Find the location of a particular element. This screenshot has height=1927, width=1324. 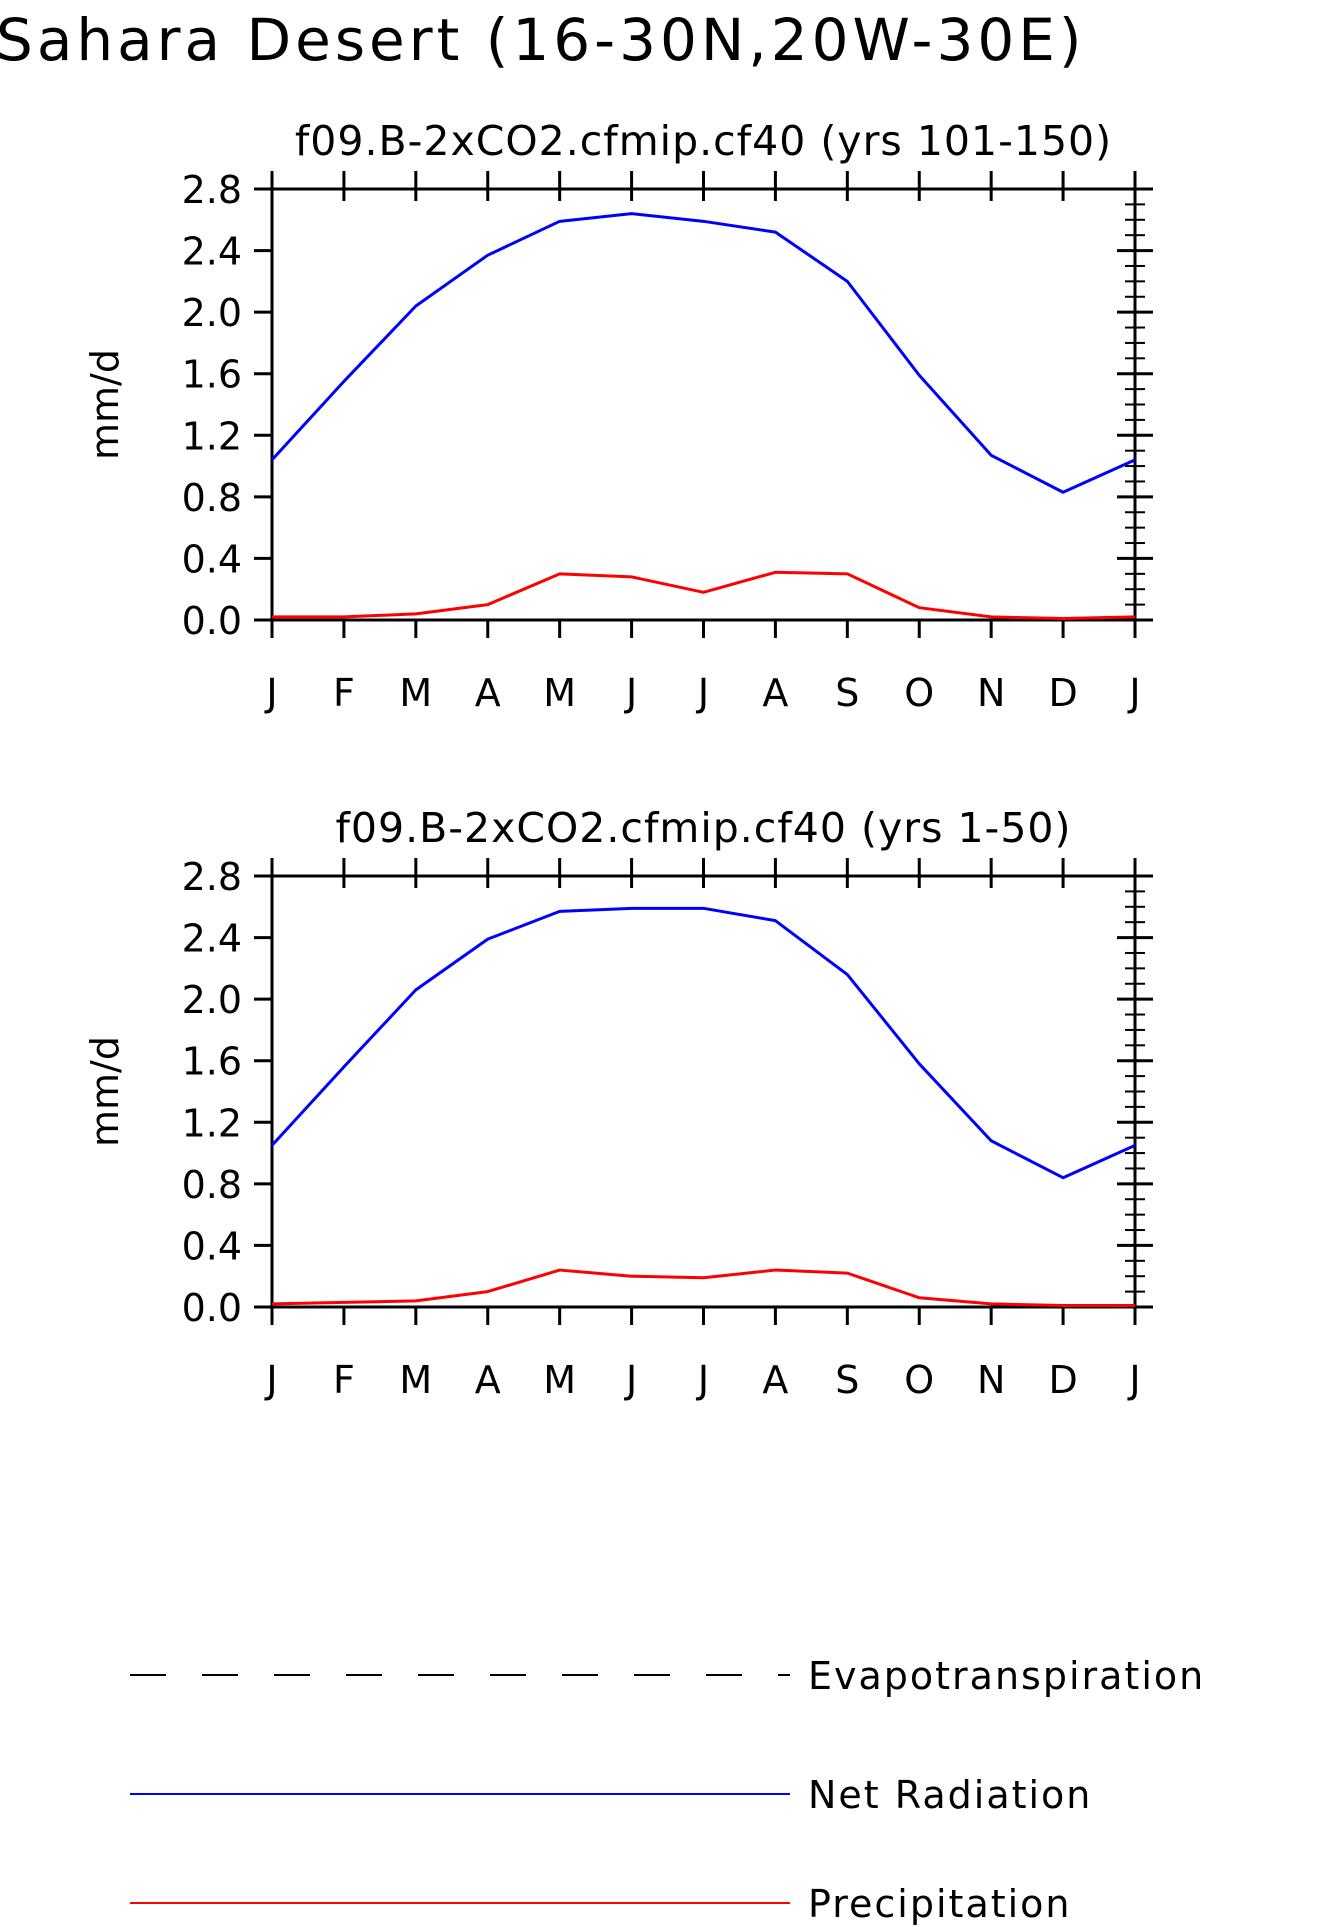

panel-title: f09.B-2xCO2.cfmip.cf40 (yrs 1-50) is located at coordinates (703, 828).